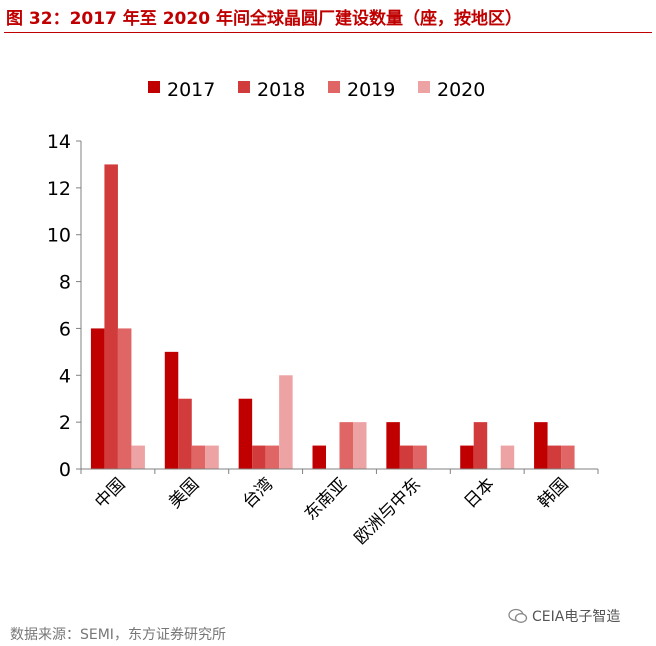 This screenshot has width=656, height=646. What do you see at coordinates (59, 142) in the screenshot?
I see `y-tick-label: 14` at bounding box center [59, 142].